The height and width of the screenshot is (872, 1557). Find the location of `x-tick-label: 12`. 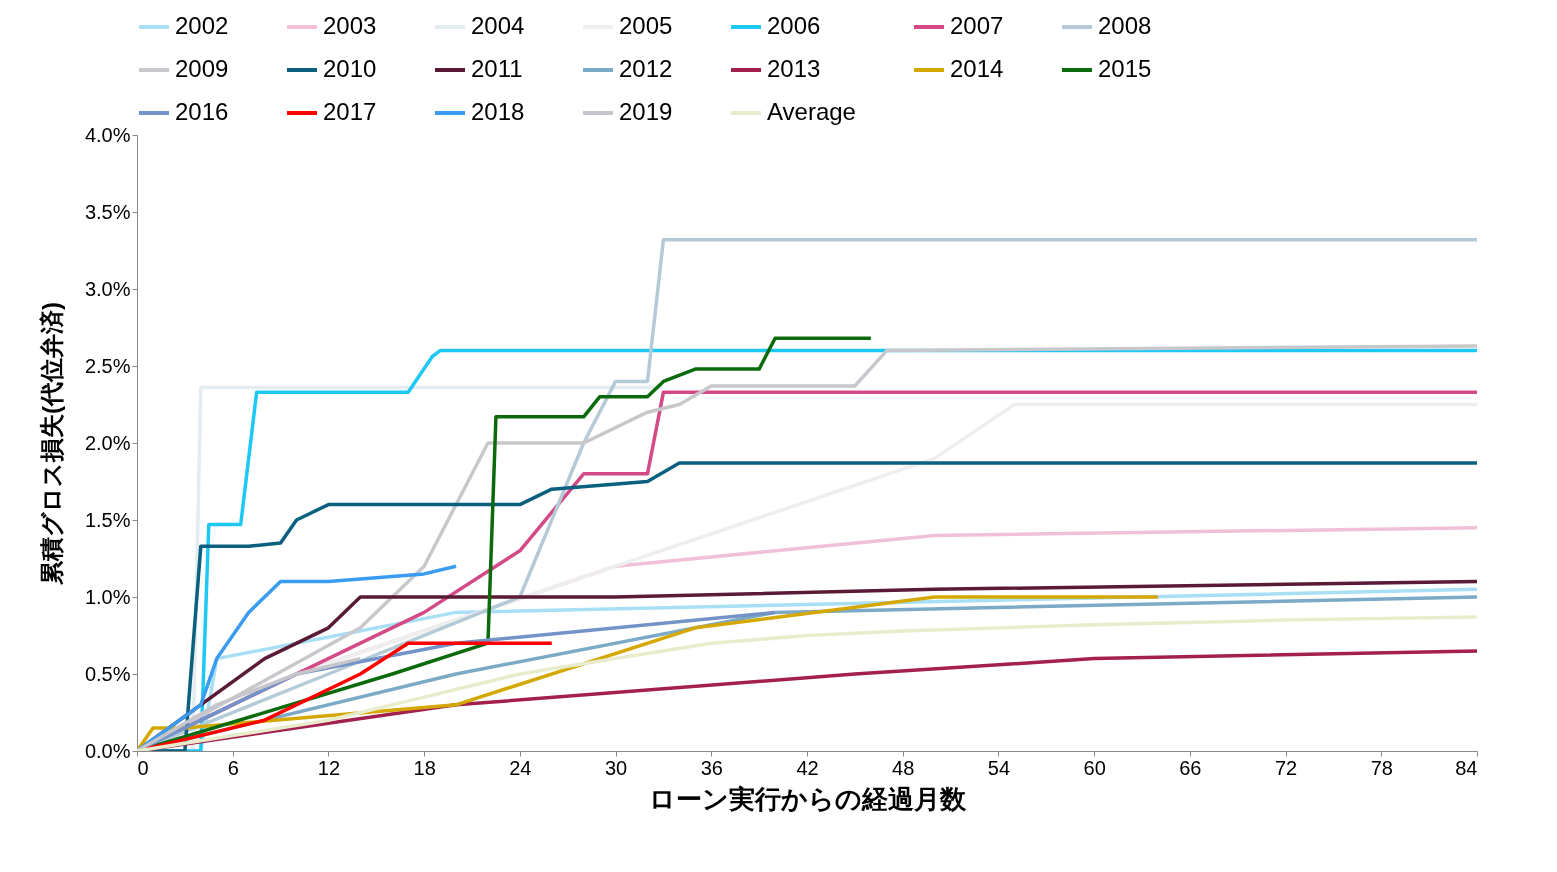

x-tick-label: 12 is located at coordinates (329, 767).